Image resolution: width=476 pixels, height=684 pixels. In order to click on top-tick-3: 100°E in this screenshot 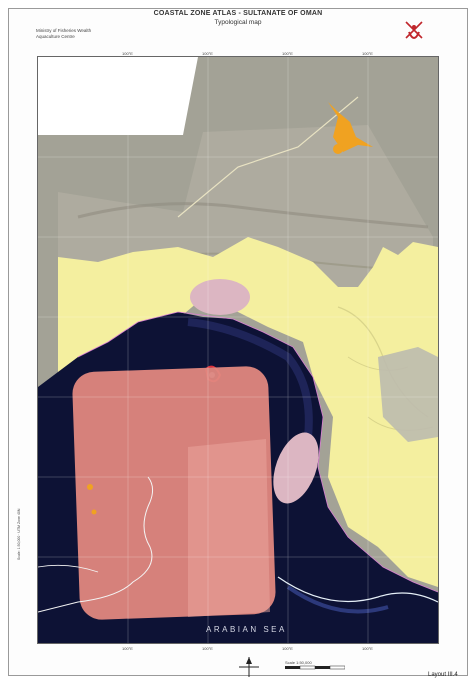, I will do `click(287, 53)`.